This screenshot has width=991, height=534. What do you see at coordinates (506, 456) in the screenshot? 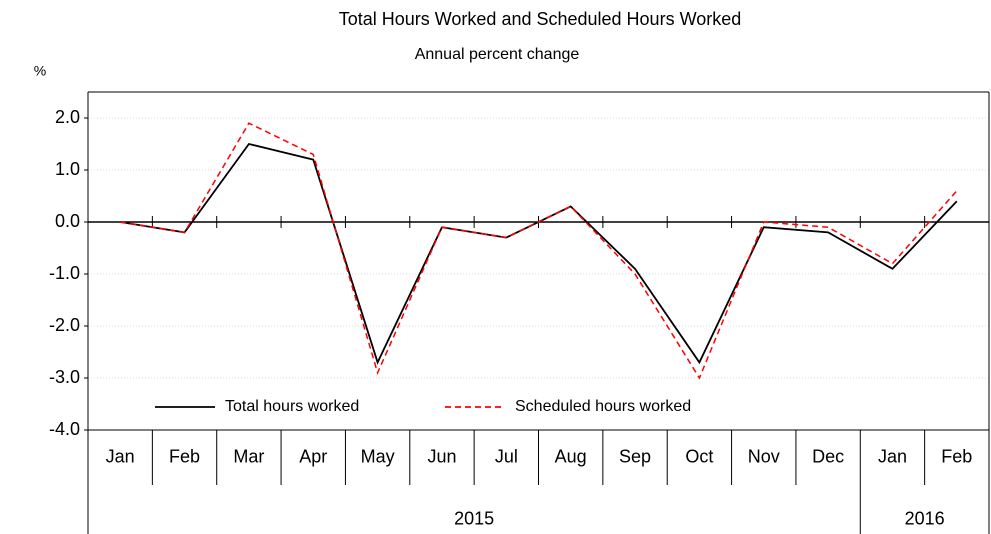
I see `x-tick-label: Jul` at bounding box center [506, 456].